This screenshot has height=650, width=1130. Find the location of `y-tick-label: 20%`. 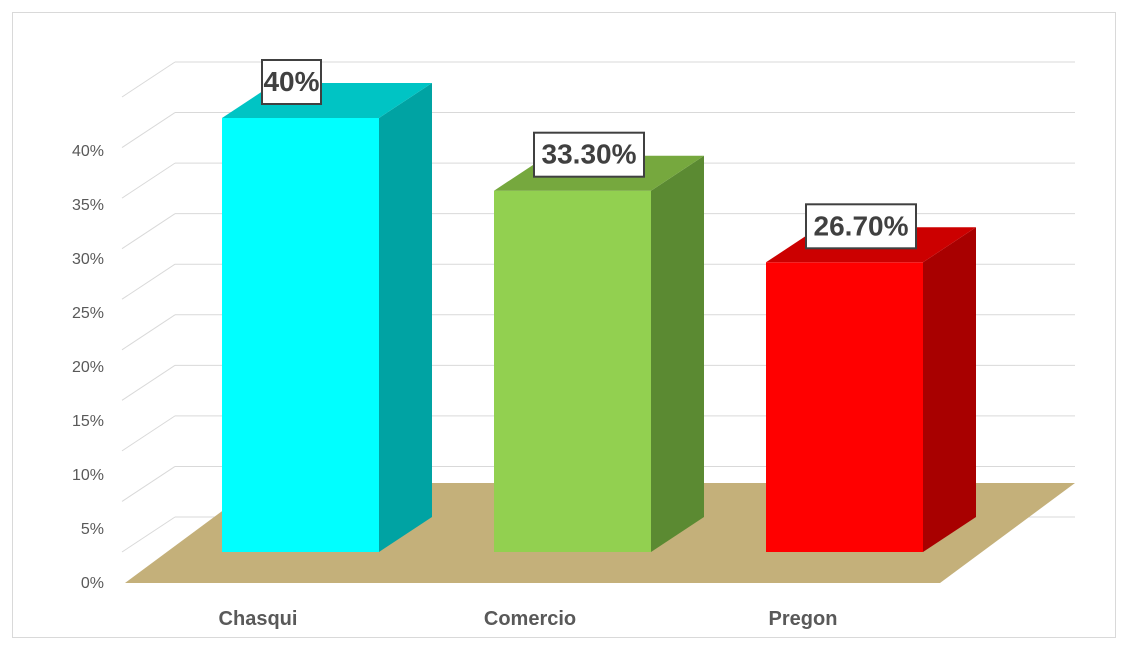

y-tick-label: 20% is located at coordinates (88, 367).